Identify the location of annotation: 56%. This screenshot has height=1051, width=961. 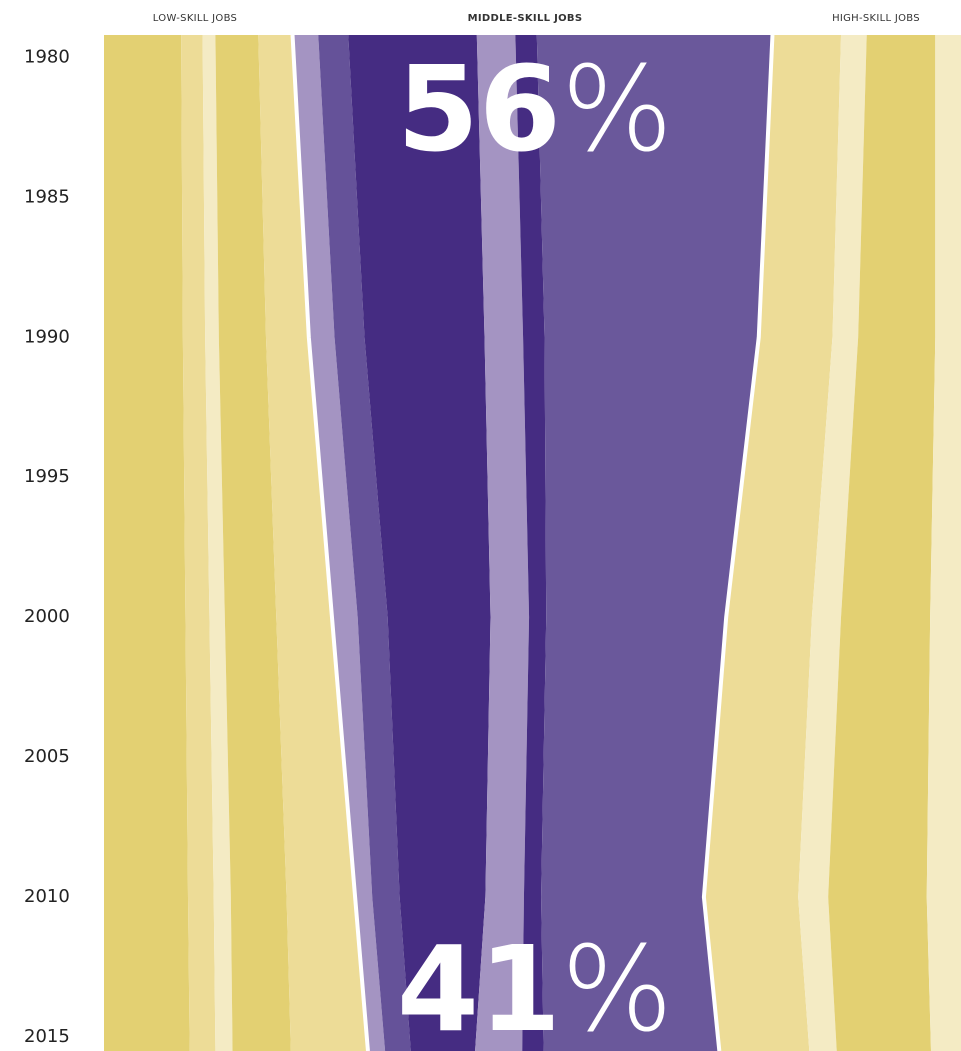
(535, 109).